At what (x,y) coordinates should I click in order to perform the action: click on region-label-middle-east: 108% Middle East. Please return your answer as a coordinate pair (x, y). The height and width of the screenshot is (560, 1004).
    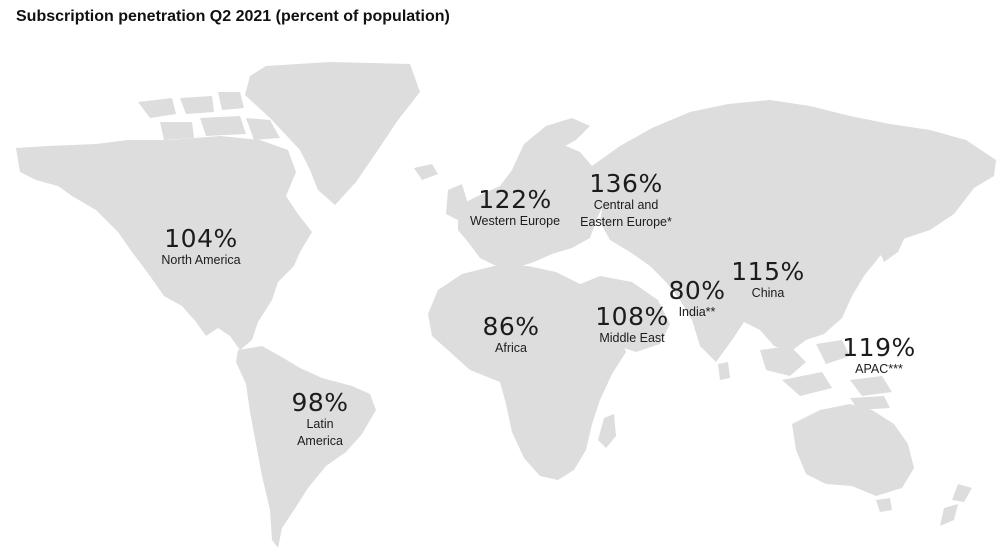
    Looking at the image, I should click on (631, 325).